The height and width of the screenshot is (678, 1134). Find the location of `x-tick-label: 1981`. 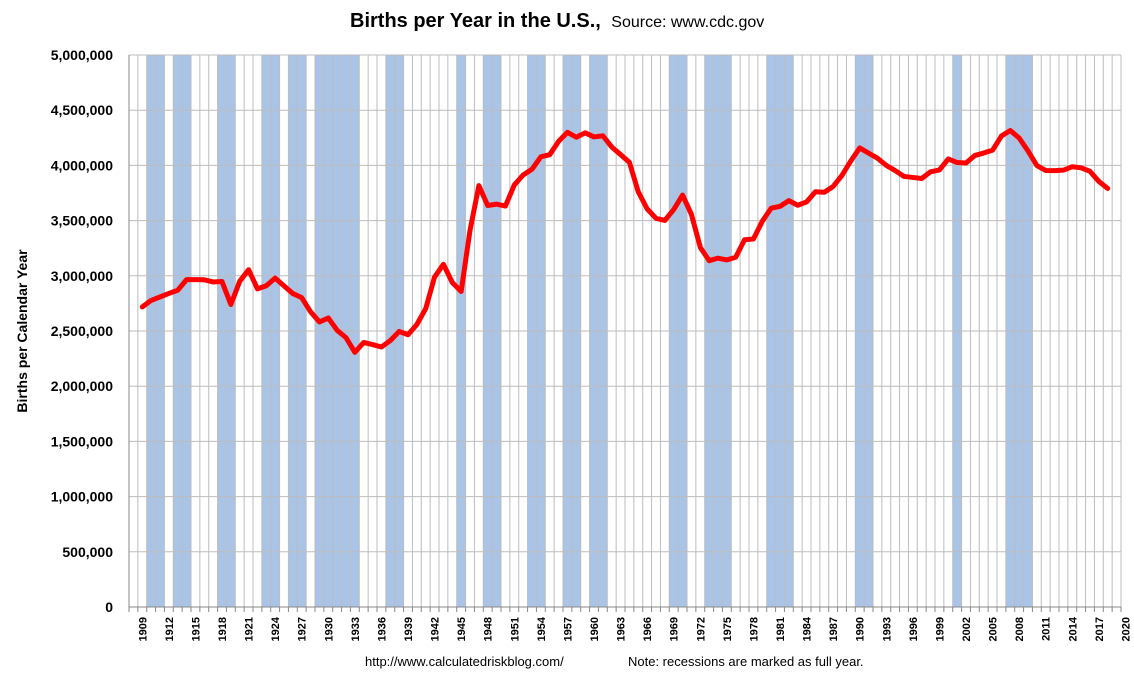

x-tick-label: 1981 is located at coordinates (781, 629).